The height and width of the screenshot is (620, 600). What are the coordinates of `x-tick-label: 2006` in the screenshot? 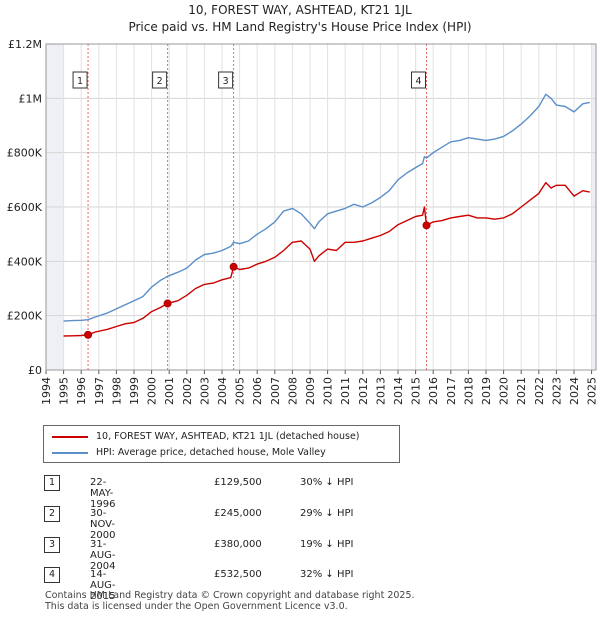 It's located at (257, 391).